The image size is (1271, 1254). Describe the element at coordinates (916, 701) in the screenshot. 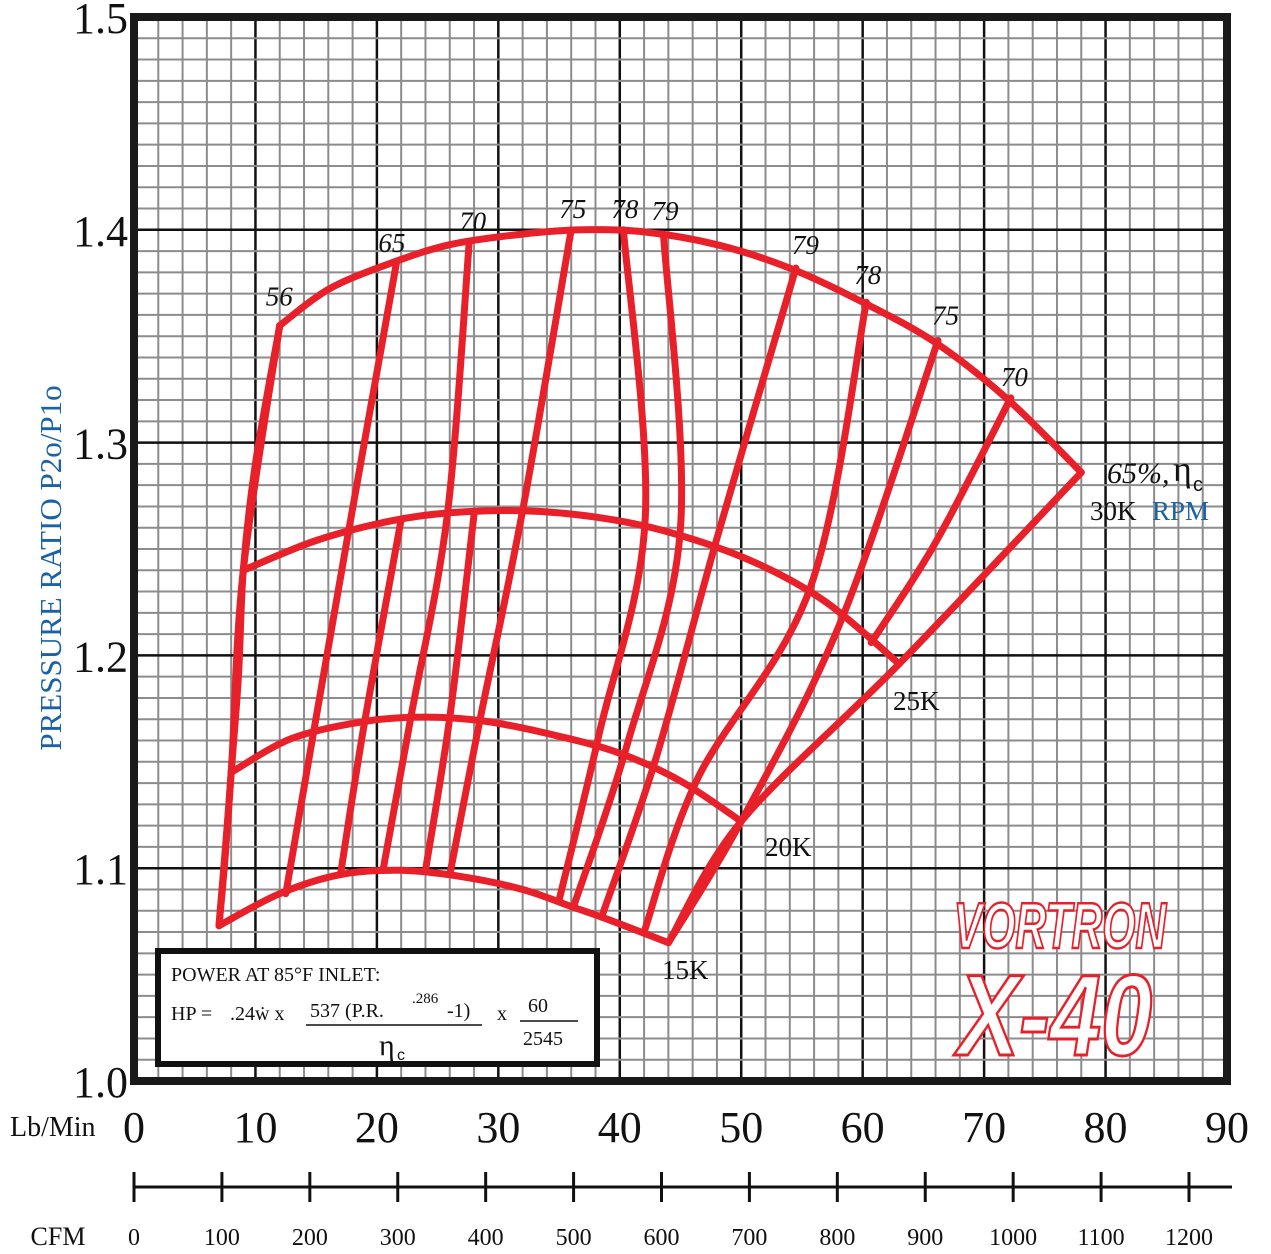

I see `speed-label-25k: 25K` at that location.